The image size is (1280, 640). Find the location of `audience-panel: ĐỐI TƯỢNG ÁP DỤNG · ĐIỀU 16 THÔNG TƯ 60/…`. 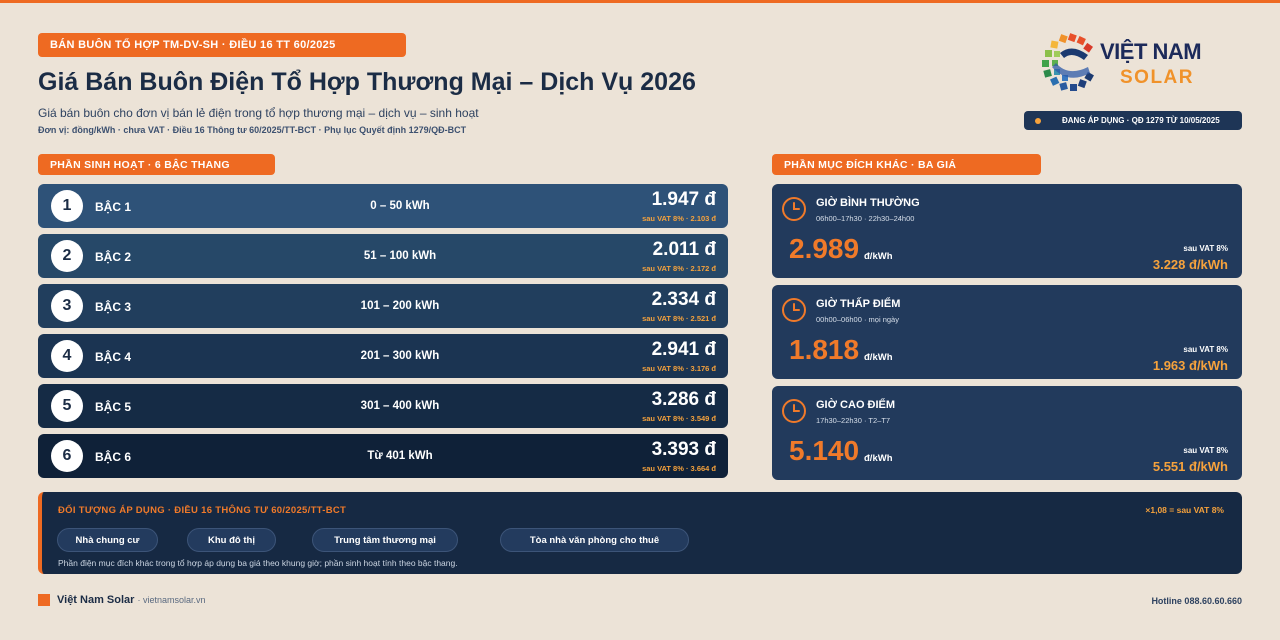

audience-panel: ĐỐI TƯỢNG ÁP DỤNG · ĐIỀU 16 THÔNG TƯ 60/… is located at coordinates (640, 533).